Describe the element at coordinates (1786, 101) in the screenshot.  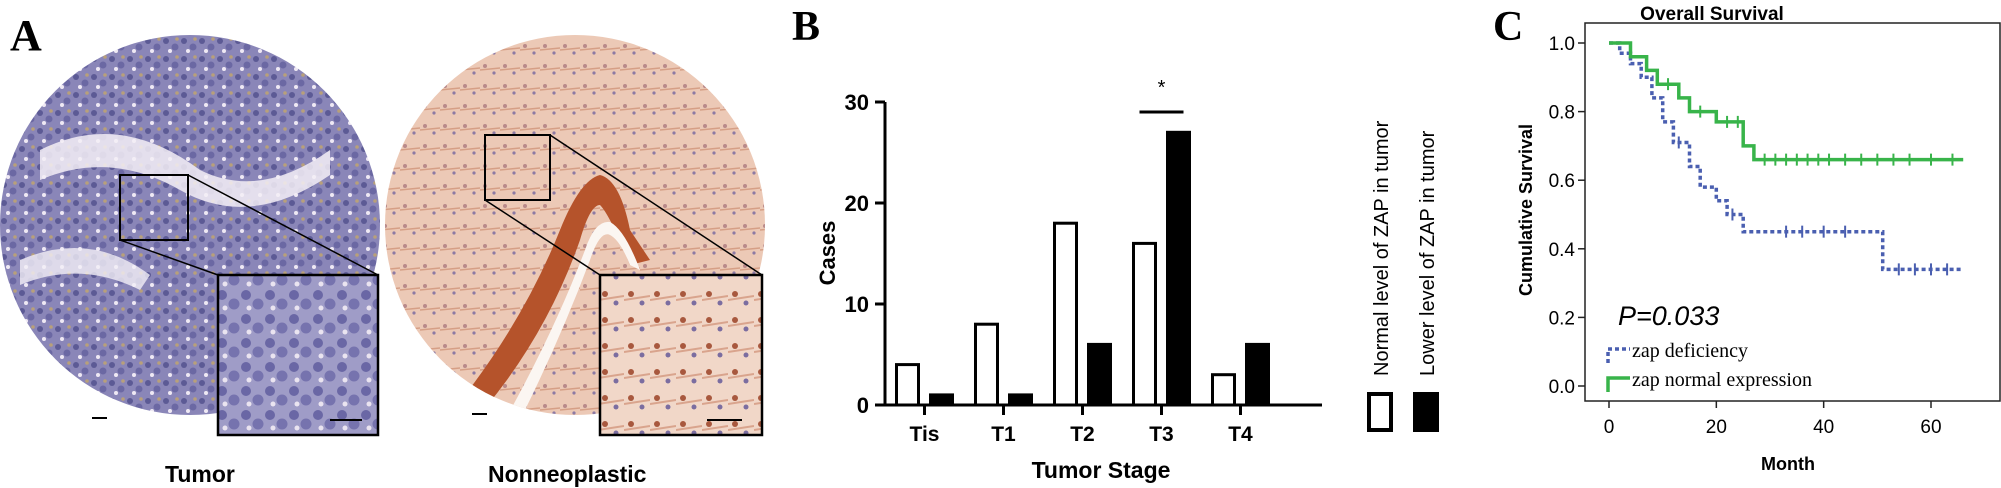
I see `survival-line-normal` at that location.